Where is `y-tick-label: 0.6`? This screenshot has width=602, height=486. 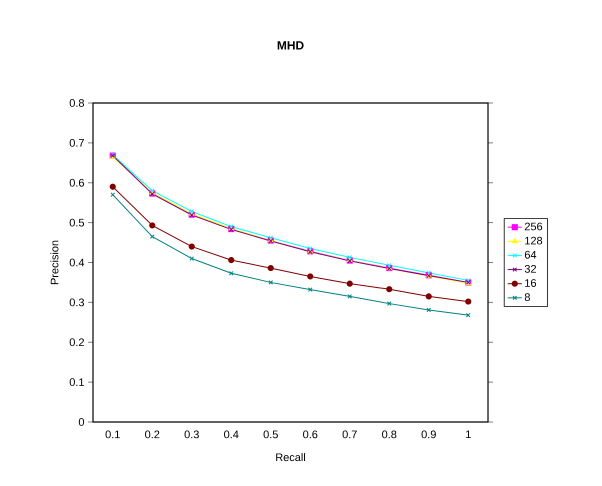
y-tick-label: 0.6 is located at coordinates (77, 182).